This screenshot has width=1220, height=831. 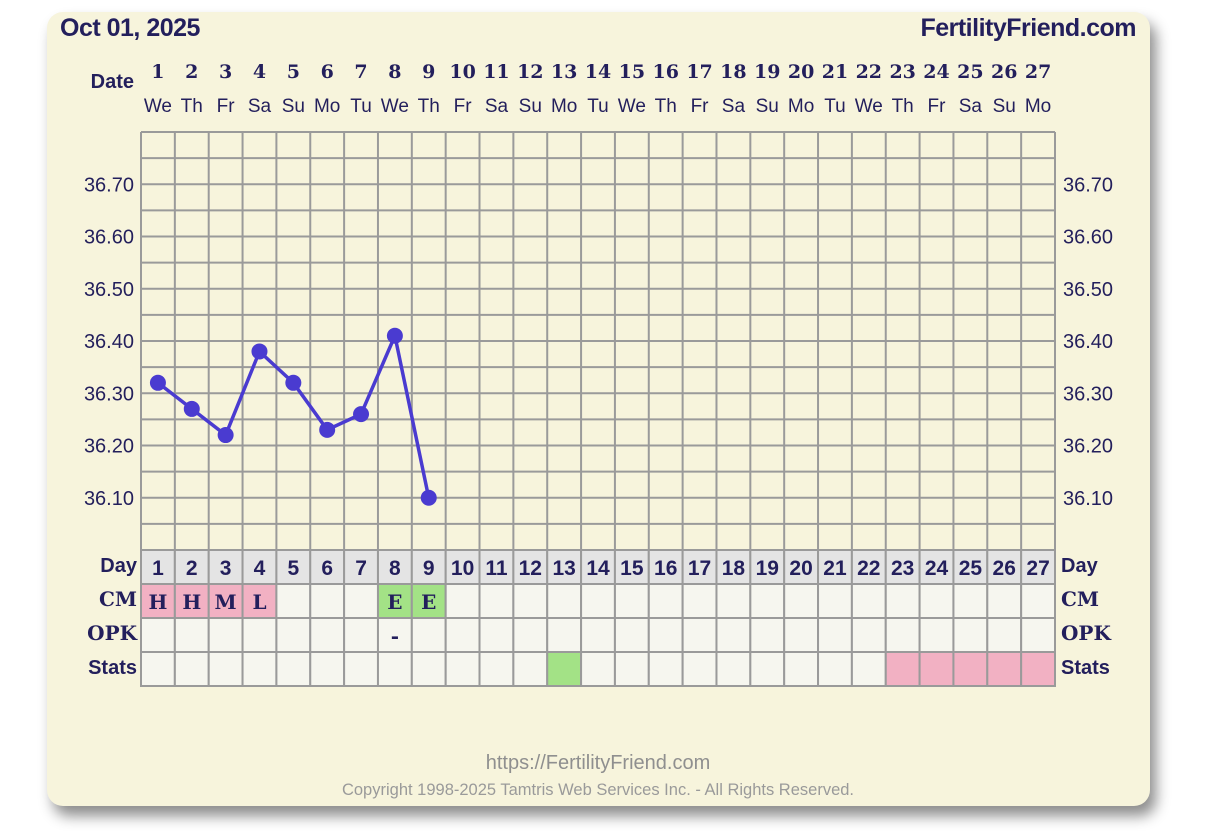 I want to click on day-cell-text: 9, so click(x=429, y=568).